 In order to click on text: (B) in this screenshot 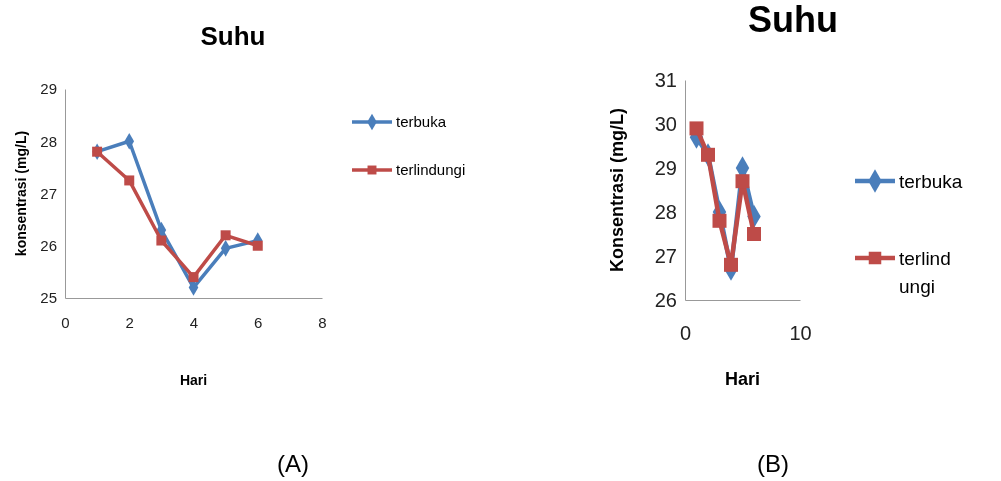, I will do `click(773, 463)`.